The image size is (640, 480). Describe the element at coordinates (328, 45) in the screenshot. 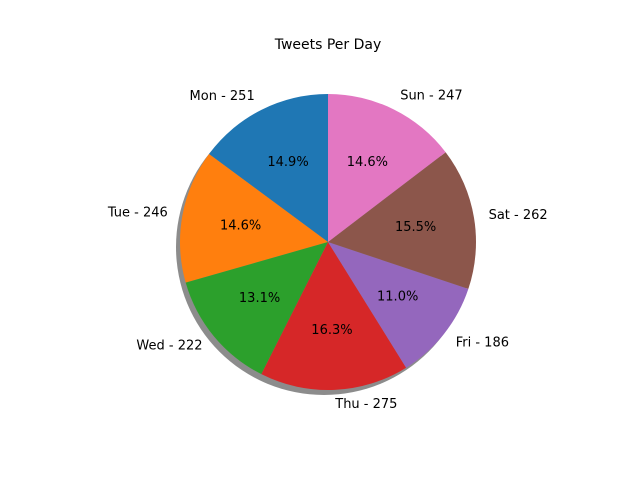

I see `chart-title: Tweets Per Day` at that location.